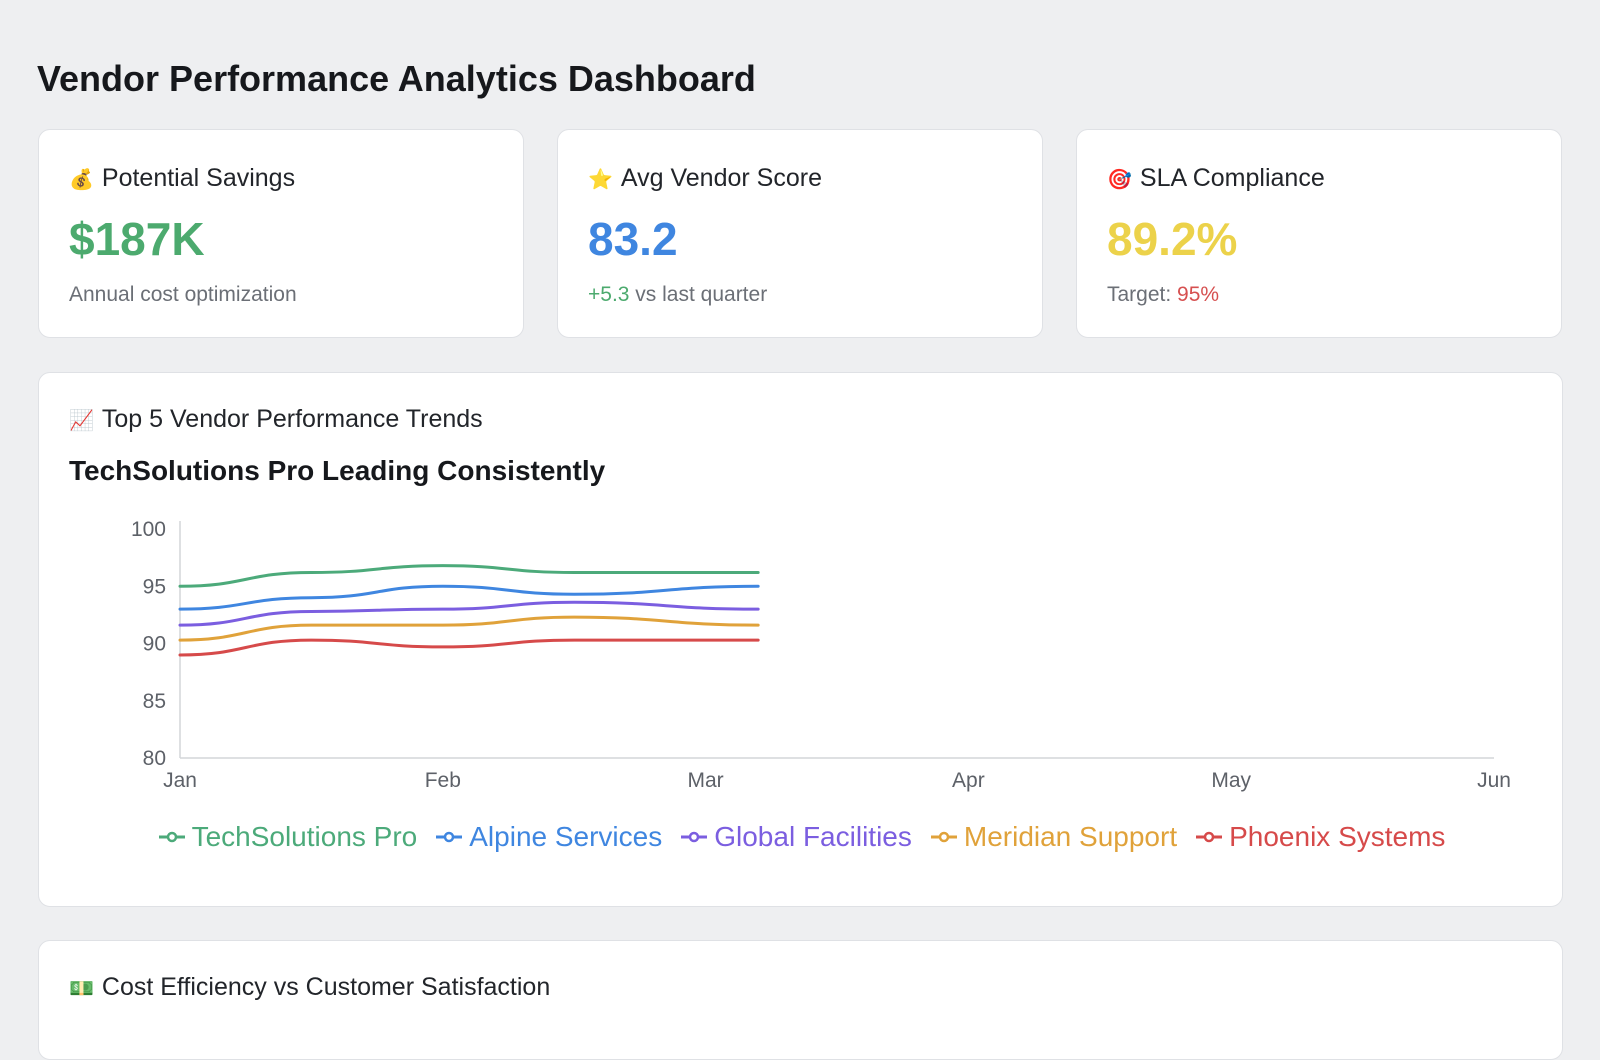 The image size is (1600, 1060). What do you see at coordinates (721, 178) in the screenshot?
I see `kpi-label: Avg Vendor Score` at bounding box center [721, 178].